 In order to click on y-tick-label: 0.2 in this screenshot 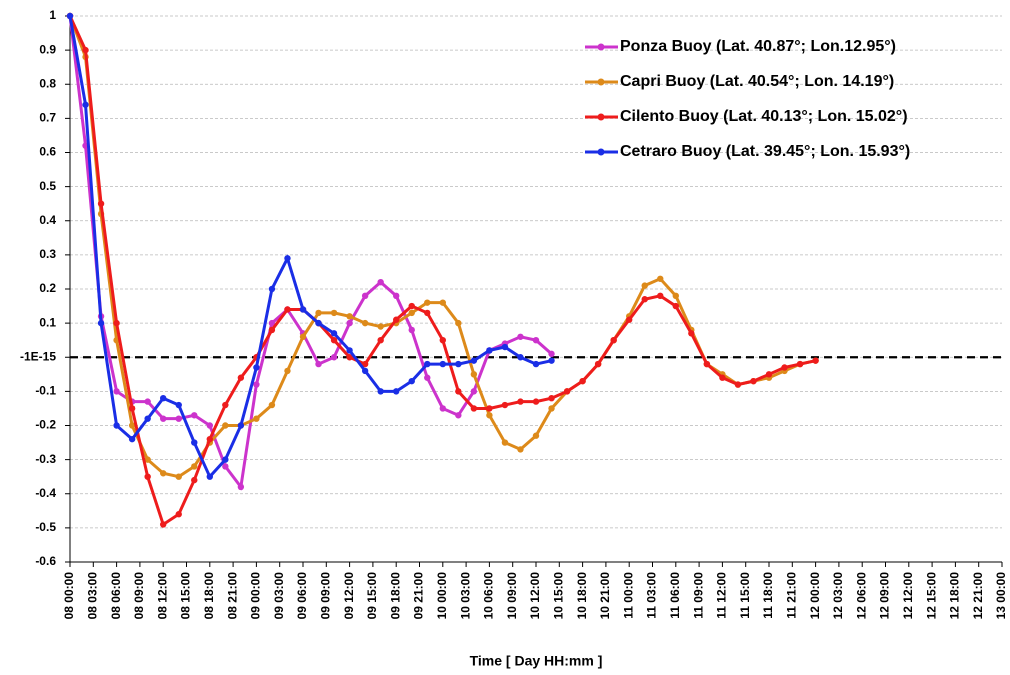, I will do `click(47, 288)`.